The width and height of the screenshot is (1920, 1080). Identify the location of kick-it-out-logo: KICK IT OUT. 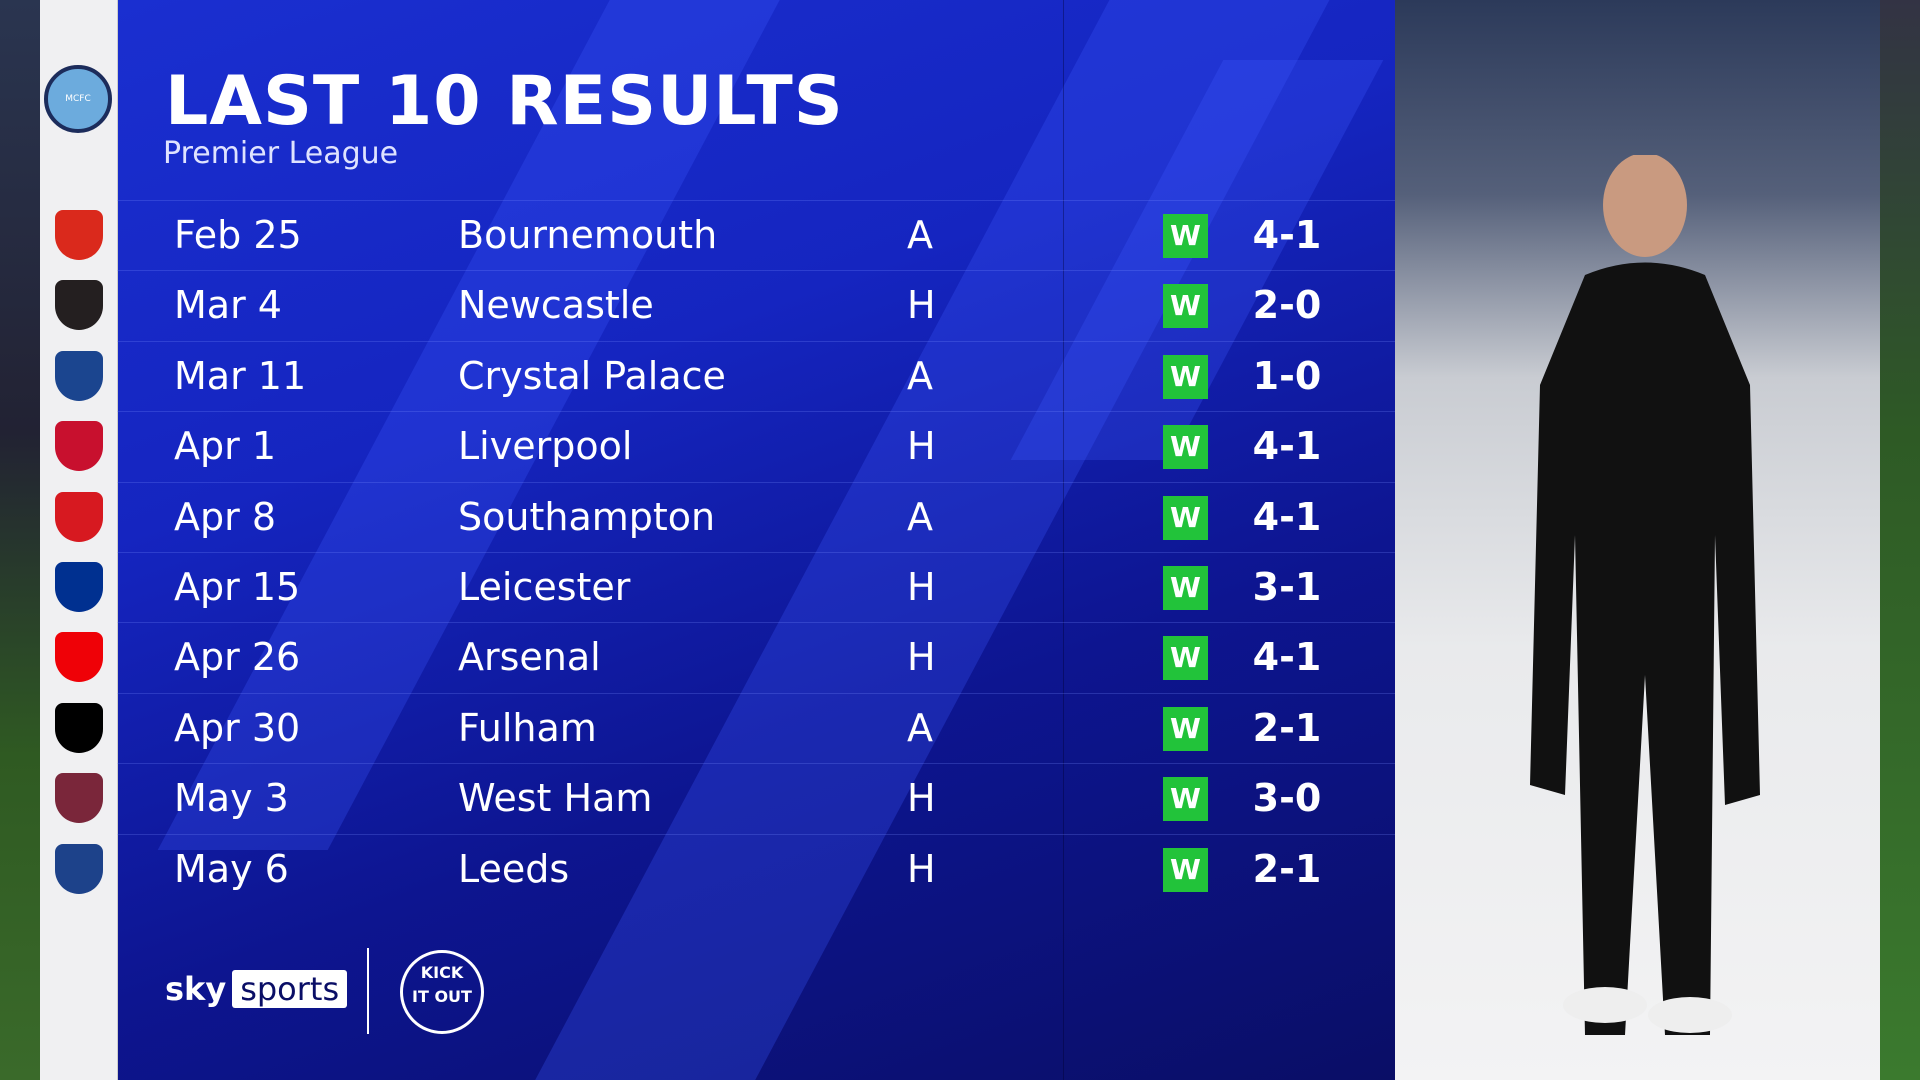
(442, 992).